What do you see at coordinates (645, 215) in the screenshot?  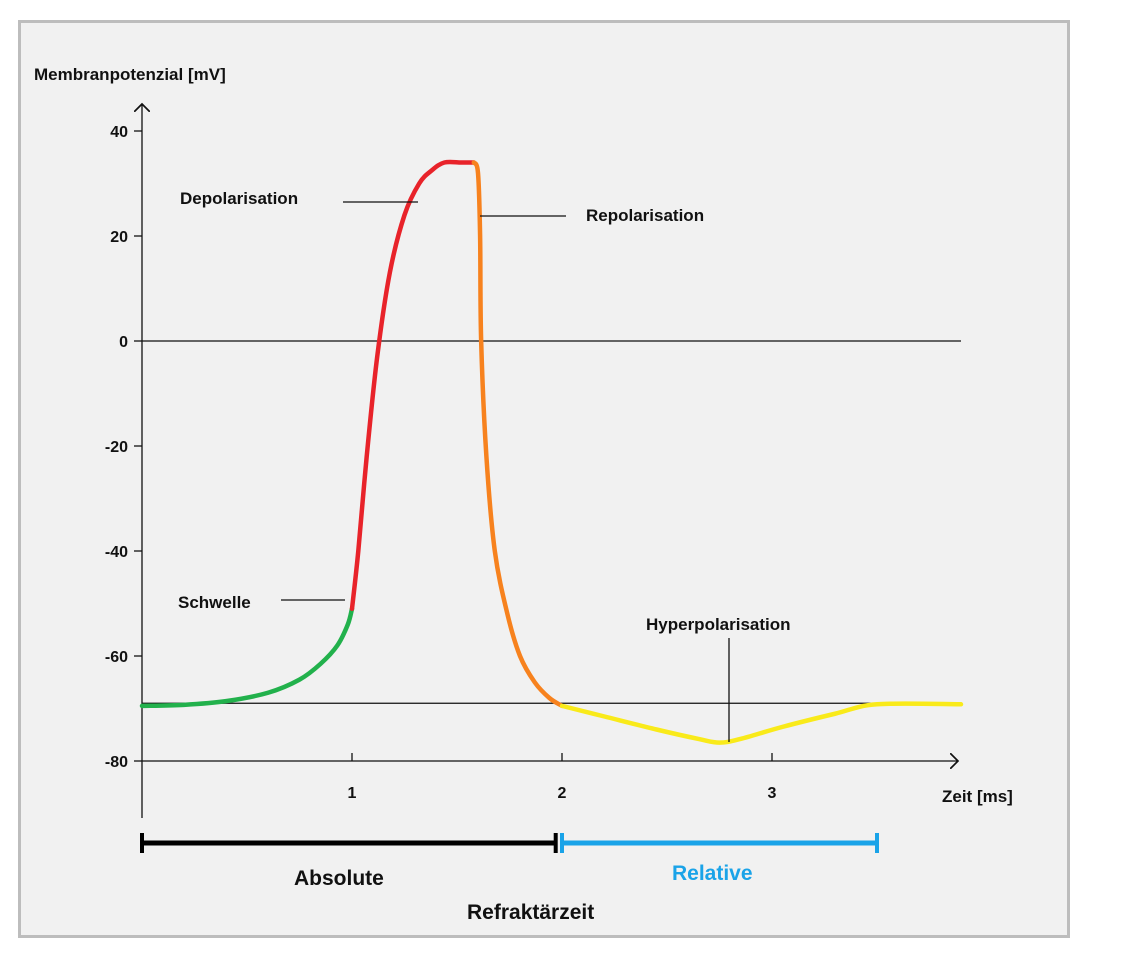 I see `annotation-repolarisation: Repolarisation` at bounding box center [645, 215].